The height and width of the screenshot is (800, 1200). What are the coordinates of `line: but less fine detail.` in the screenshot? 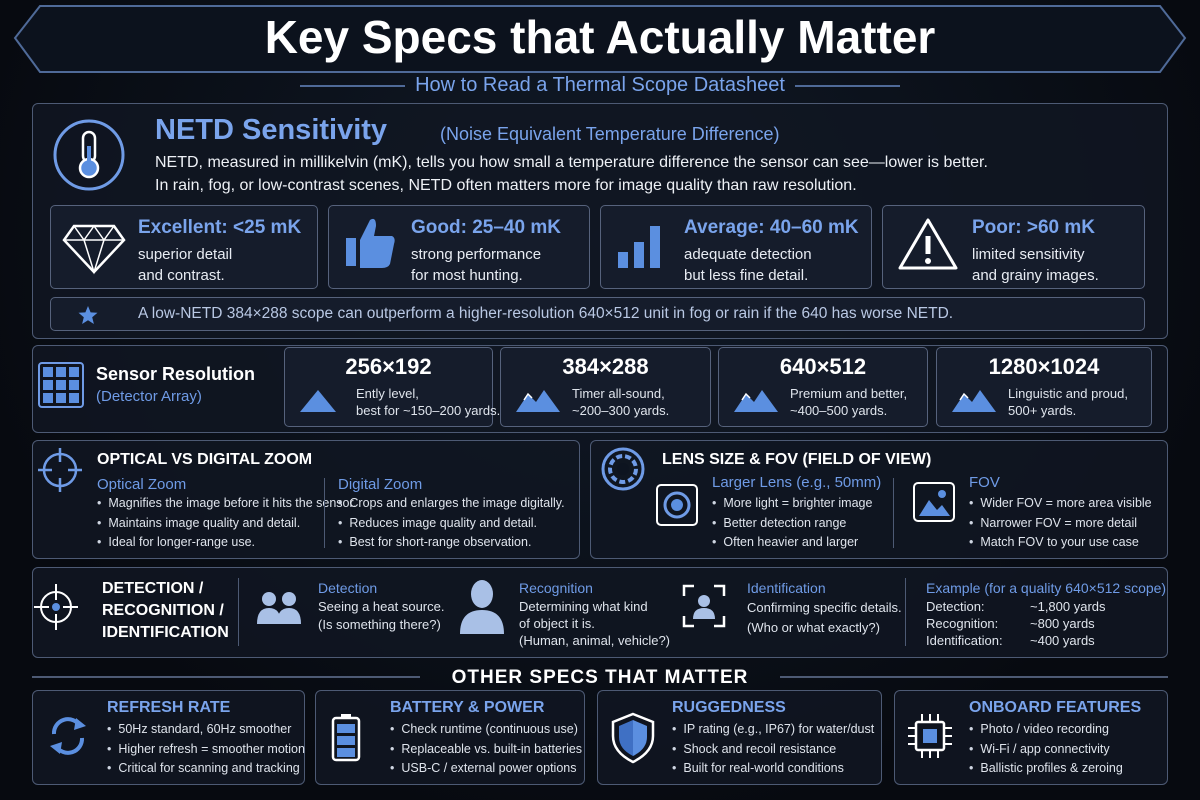 It's located at (746, 275).